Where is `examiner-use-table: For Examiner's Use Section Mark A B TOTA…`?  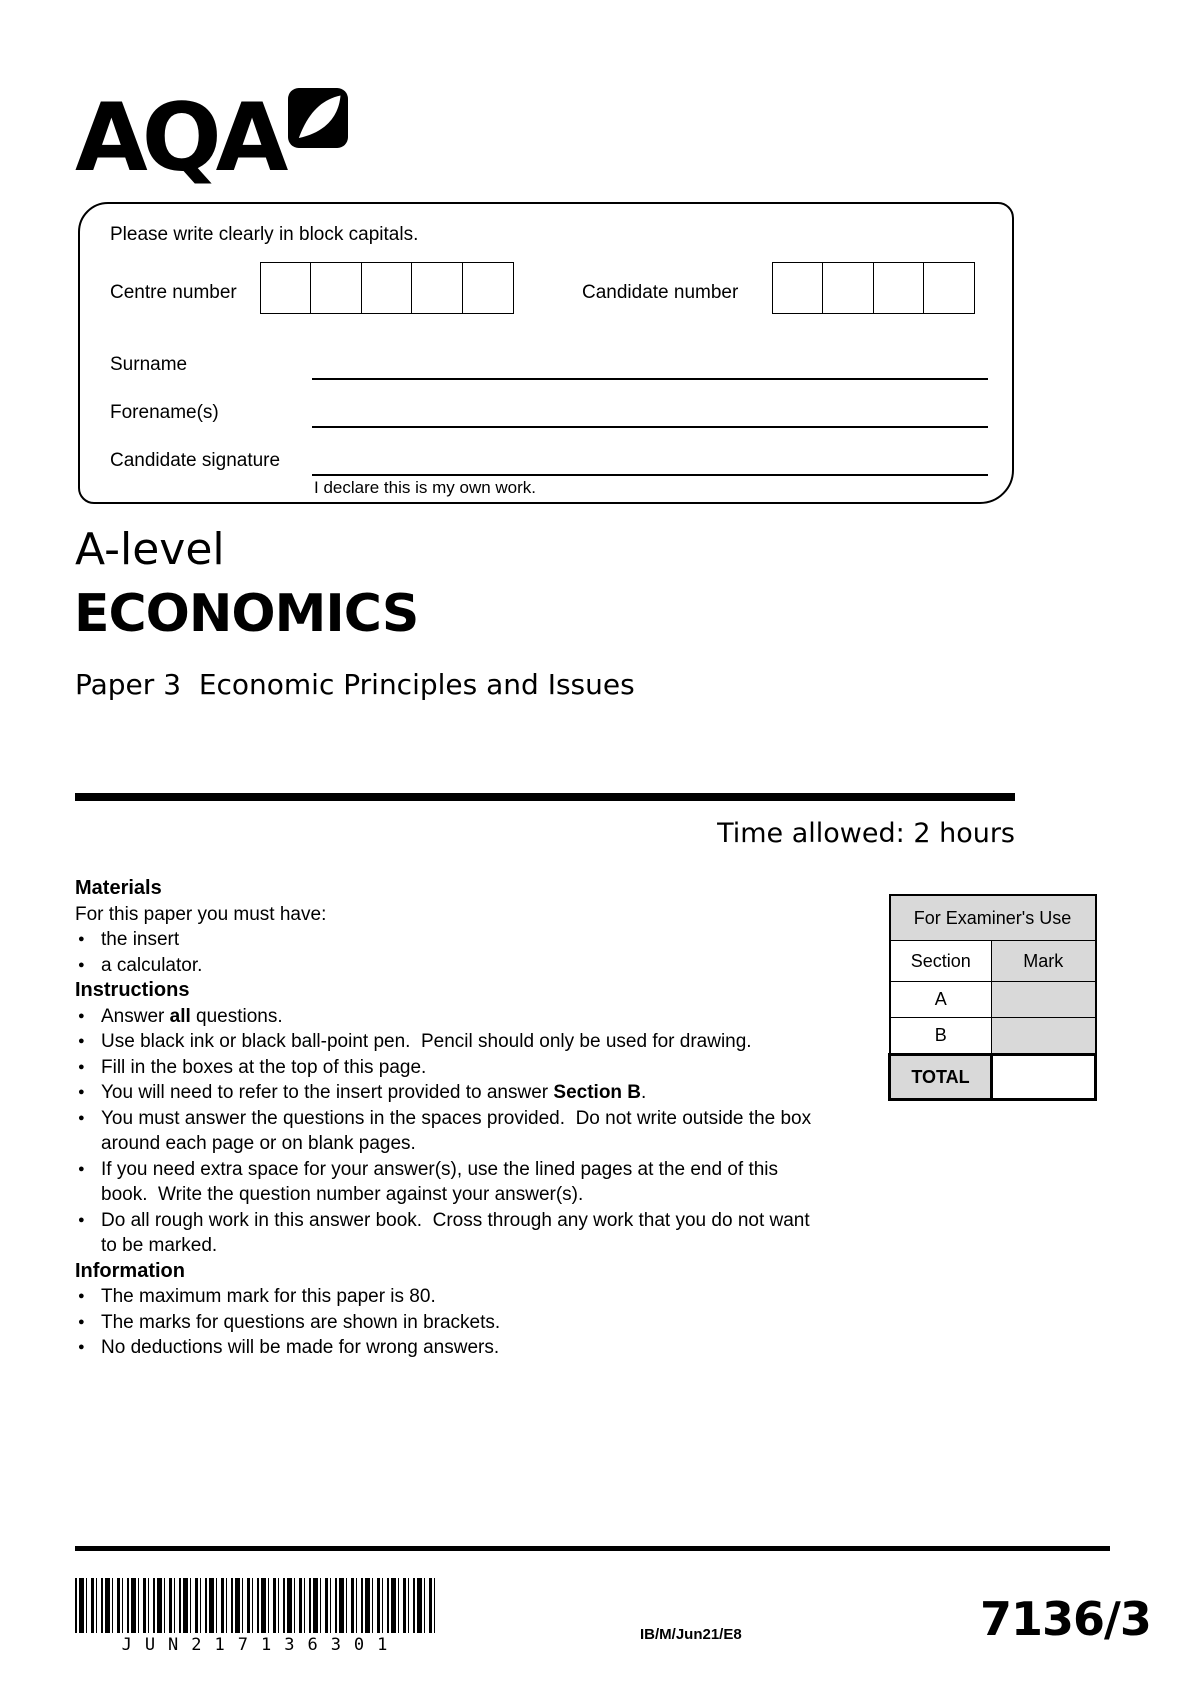
examiner-use-table: For Examiner's Use Section Mark A B TOTA… is located at coordinates (993, 997).